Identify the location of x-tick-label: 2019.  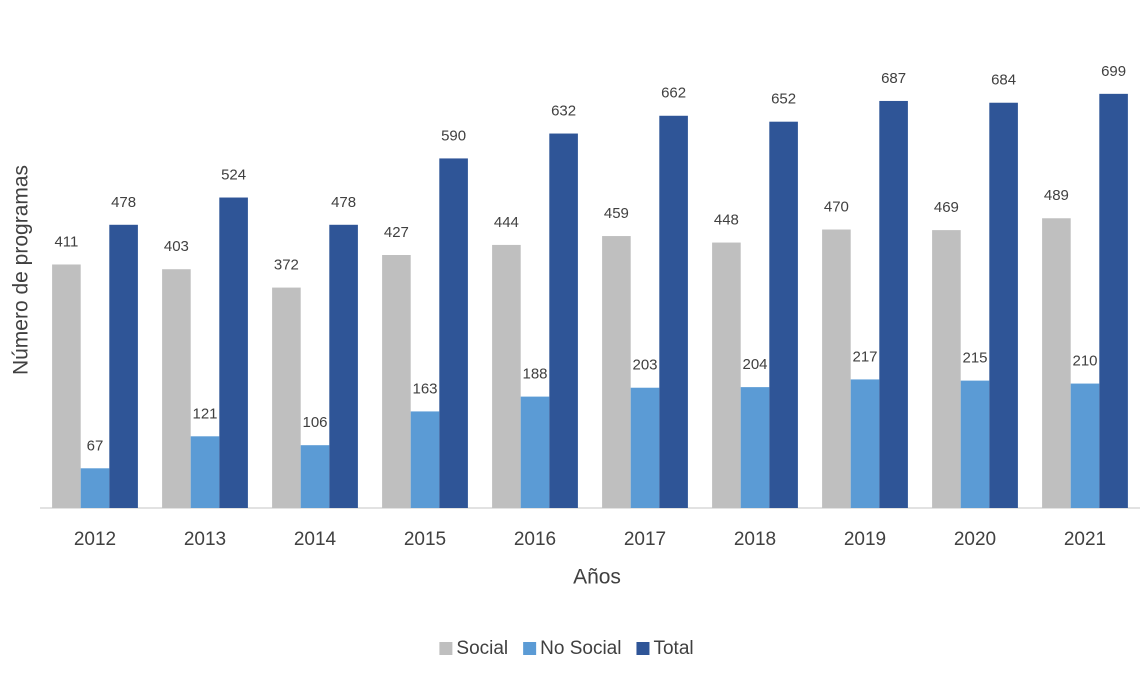
(865, 539).